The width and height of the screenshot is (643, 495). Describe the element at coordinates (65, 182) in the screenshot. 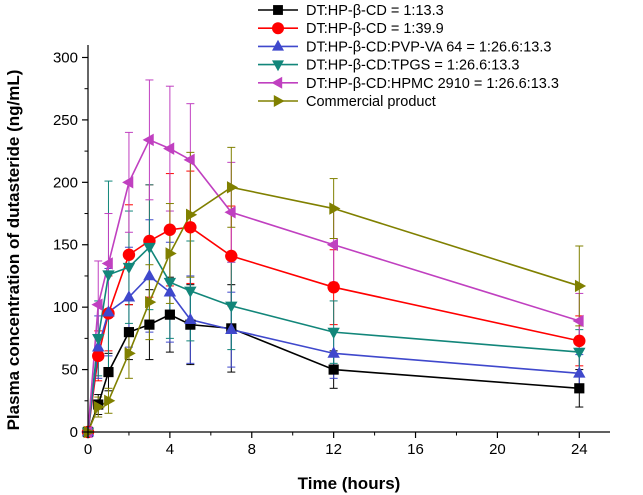

I see `y-tick-label-5: 200` at that location.